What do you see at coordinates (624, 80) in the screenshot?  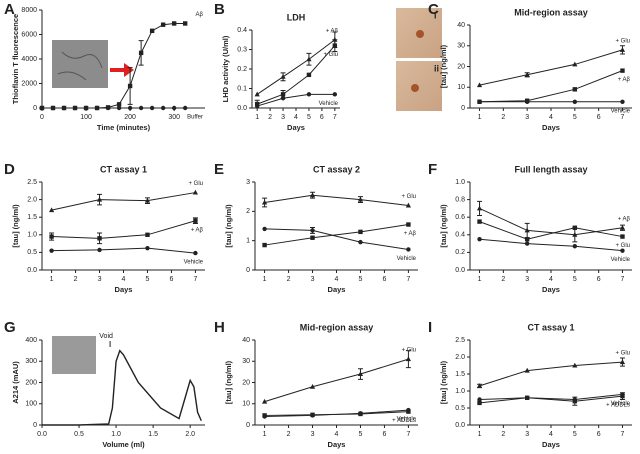 I see `series-label: + Aβ` at bounding box center [624, 80].